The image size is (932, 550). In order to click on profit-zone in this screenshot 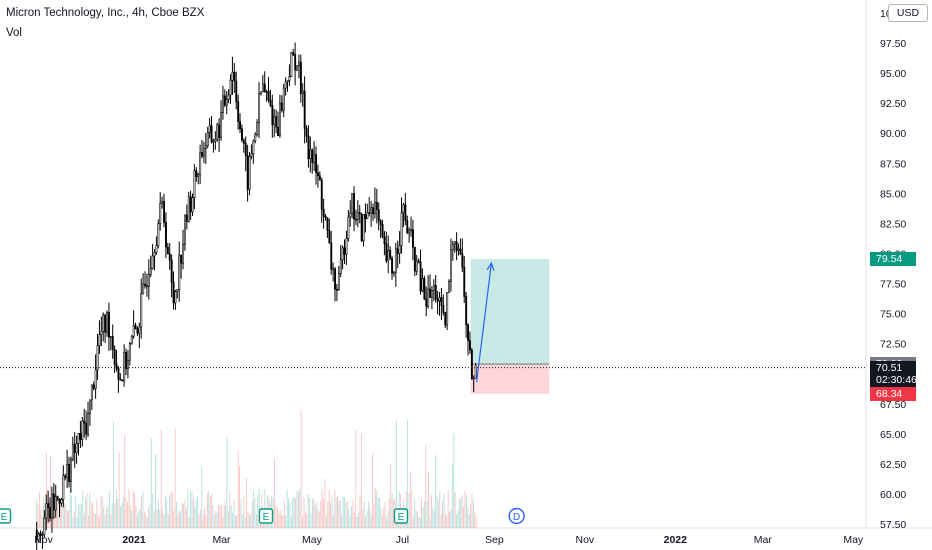, I will do `click(510, 312)`.